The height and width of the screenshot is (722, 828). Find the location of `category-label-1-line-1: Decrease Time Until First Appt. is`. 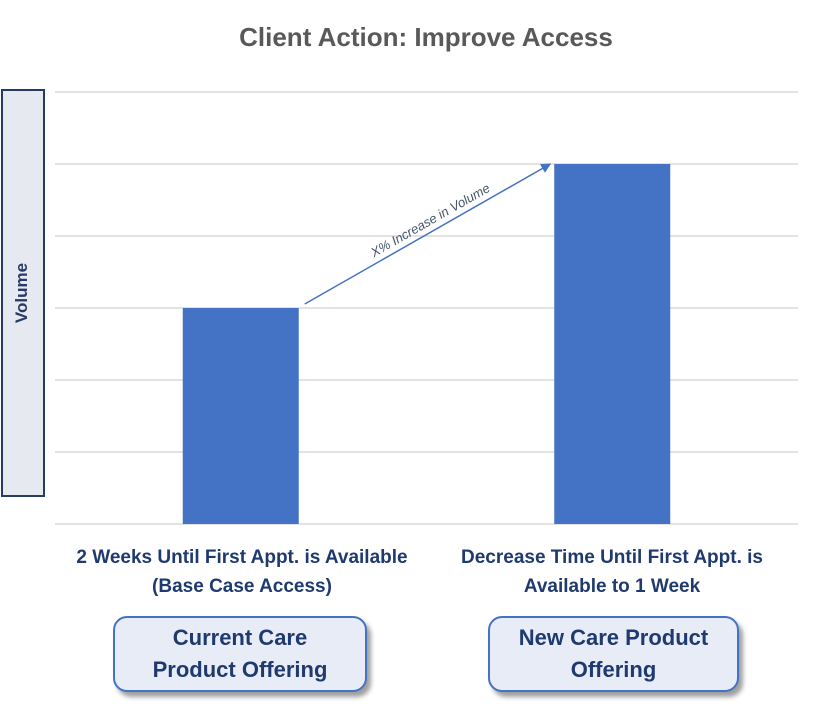

category-label-1-line-1: Decrease Time Until First Appt. is is located at coordinates (612, 557).